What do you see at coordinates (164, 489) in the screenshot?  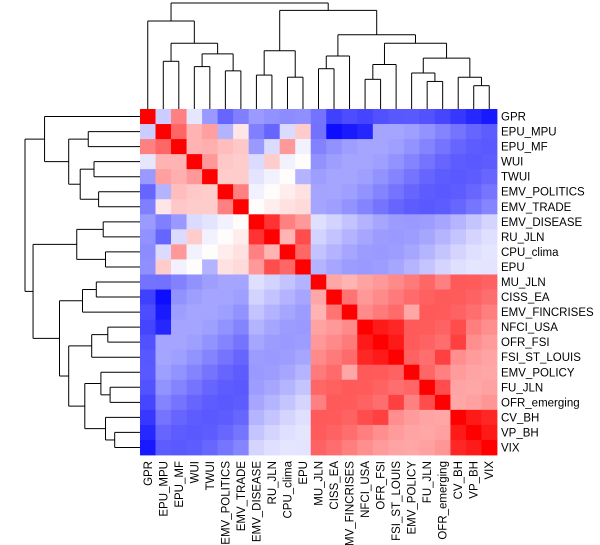 I see `column-label-1: EPU_MPU` at bounding box center [164, 489].